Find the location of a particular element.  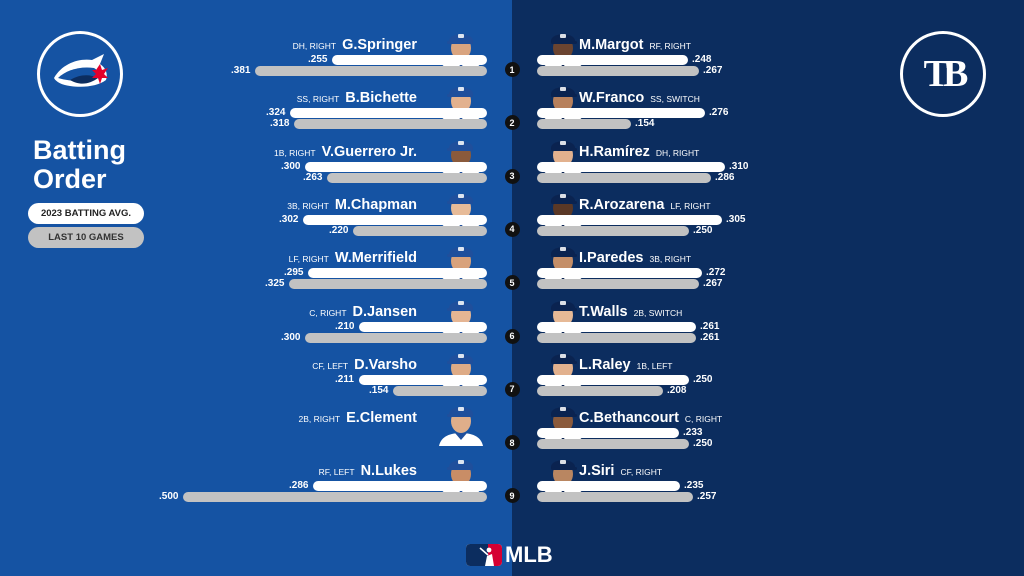

rays-player-row: .272.267 I.Paredes 3B, RIGHT is located at coordinates (512, 265).